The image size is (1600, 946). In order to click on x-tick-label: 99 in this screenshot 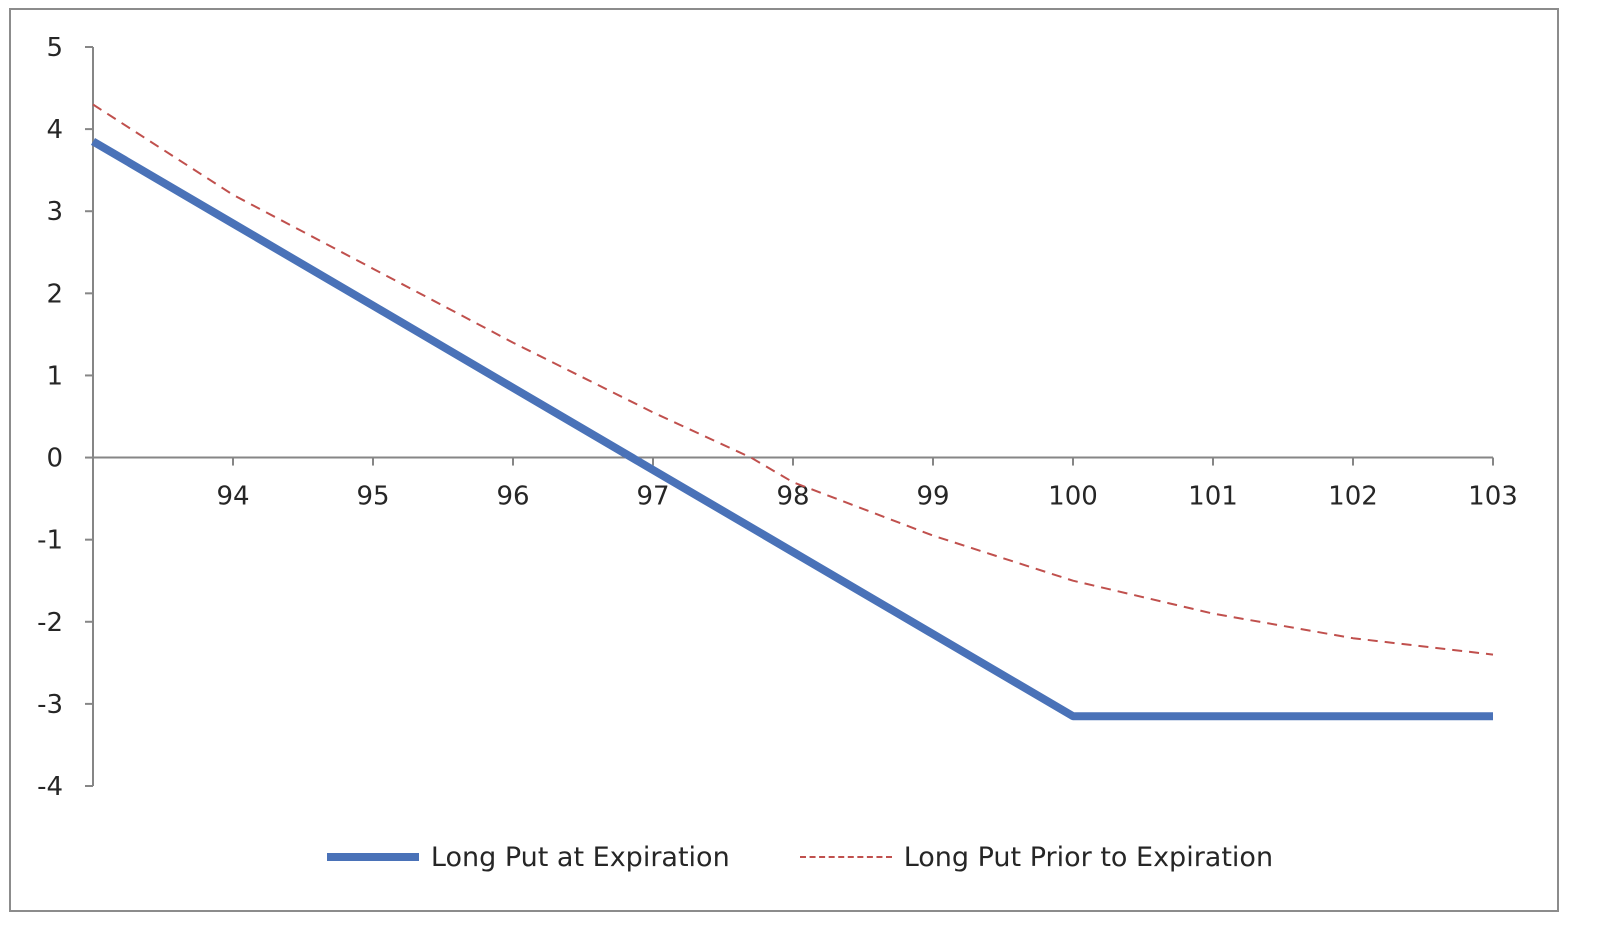, I will do `click(932, 497)`.